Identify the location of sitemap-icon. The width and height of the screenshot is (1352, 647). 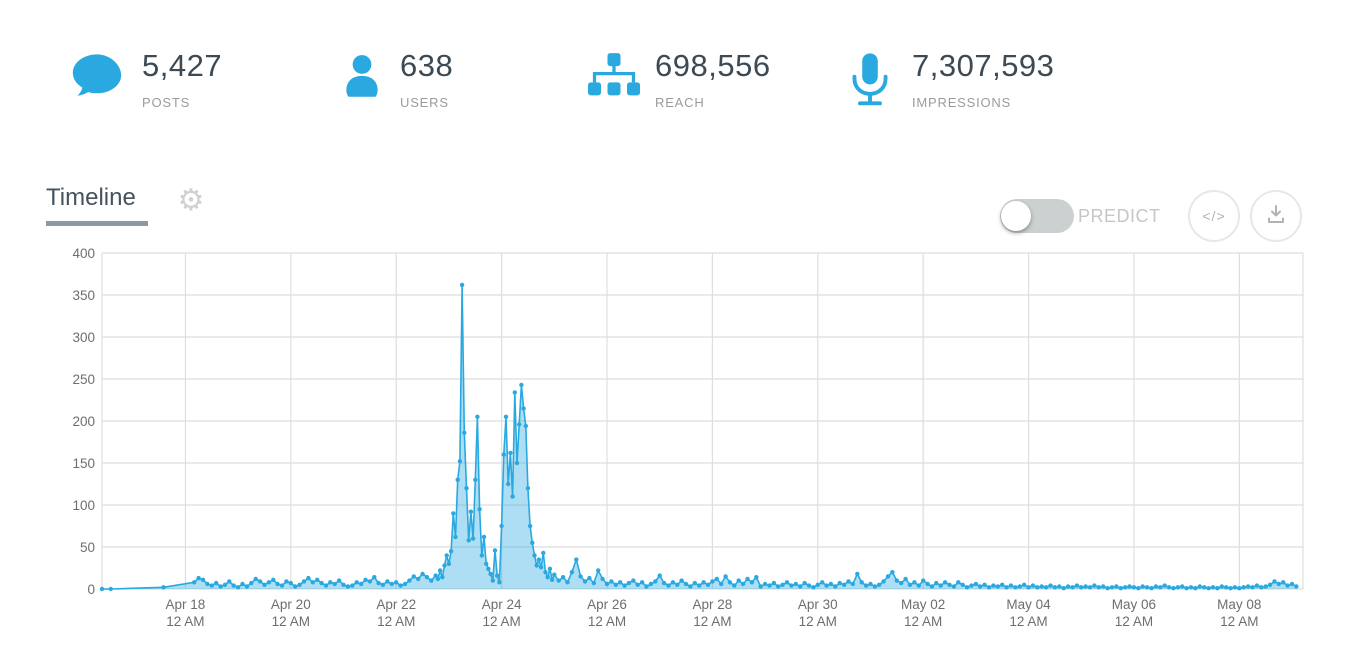
(614, 78).